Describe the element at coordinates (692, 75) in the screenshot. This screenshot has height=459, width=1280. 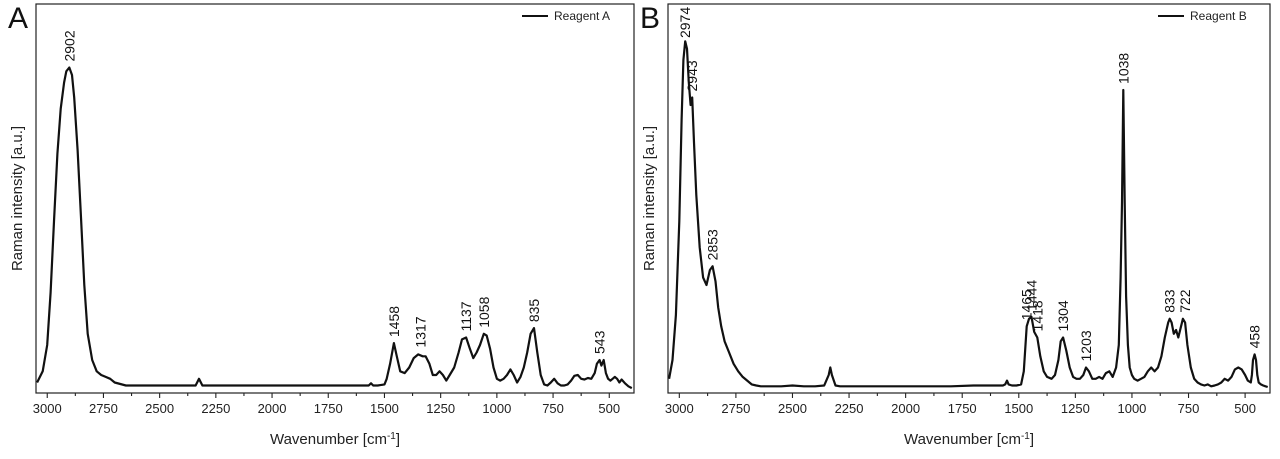
I see `peak-label: 2943` at that location.